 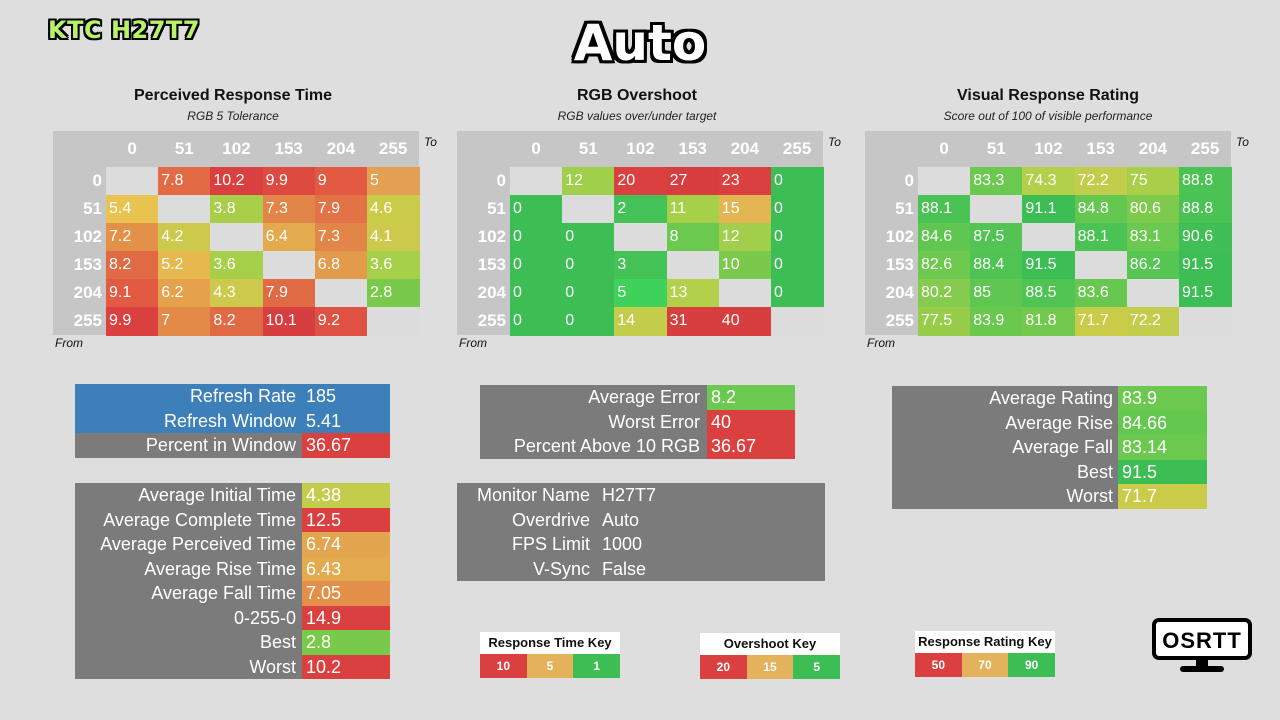 What do you see at coordinates (132, 209) in the screenshot?
I see `heatmap-cell: 5.4` at bounding box center [132, 209].